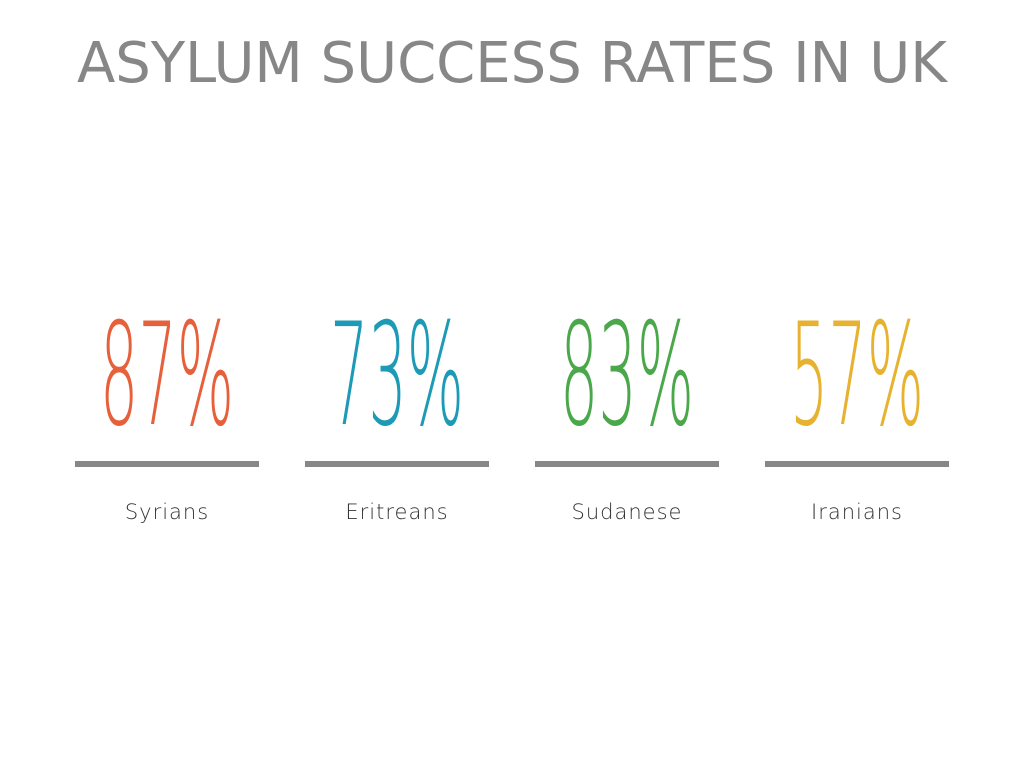 This screenshot has height=768, width=1024. Describe the element at coordinates (167, 375) in the screenshot. I see `stat-value: 87%` at that location.